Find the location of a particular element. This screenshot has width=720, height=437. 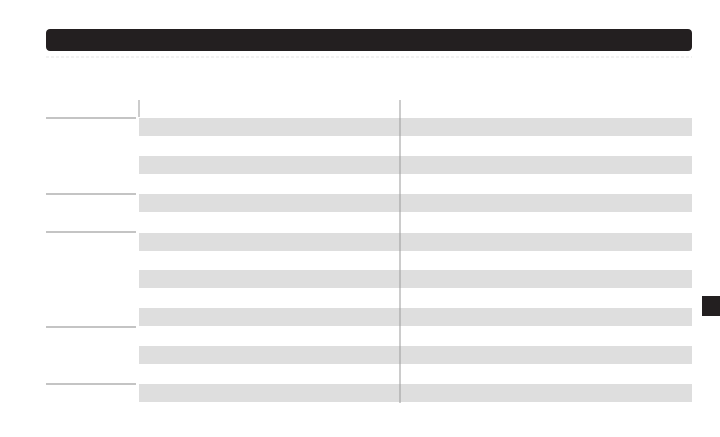

group-rules is located at coordinates (91, 251).